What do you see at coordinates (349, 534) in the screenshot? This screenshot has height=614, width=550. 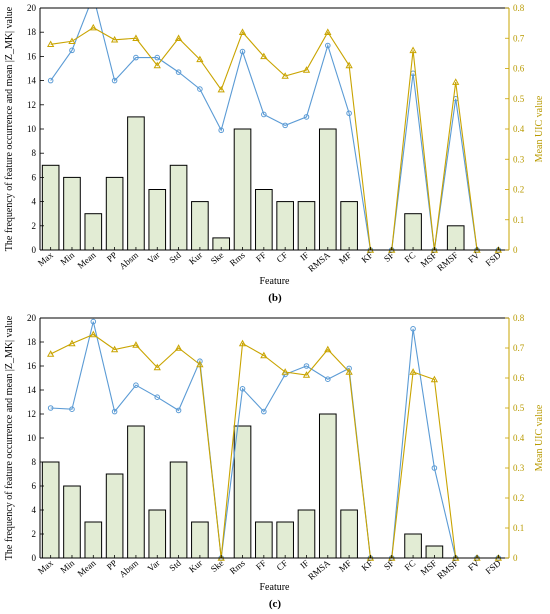 I see `bar-mf` at bounding box center [349, 534].